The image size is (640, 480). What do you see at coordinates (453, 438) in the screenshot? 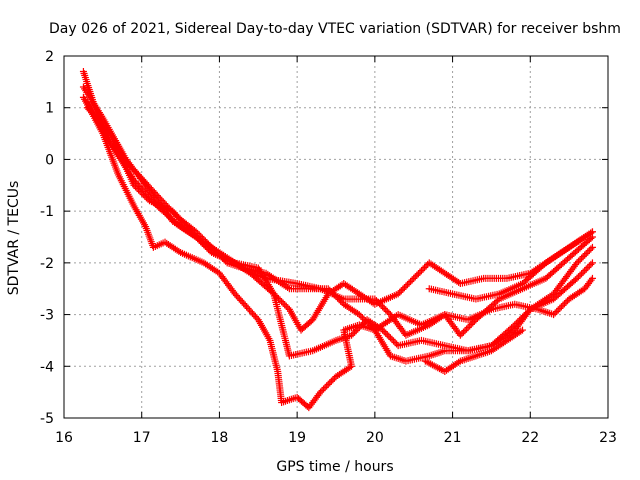
I see `x-tick-label: 21` at bounding box center [453, 438].